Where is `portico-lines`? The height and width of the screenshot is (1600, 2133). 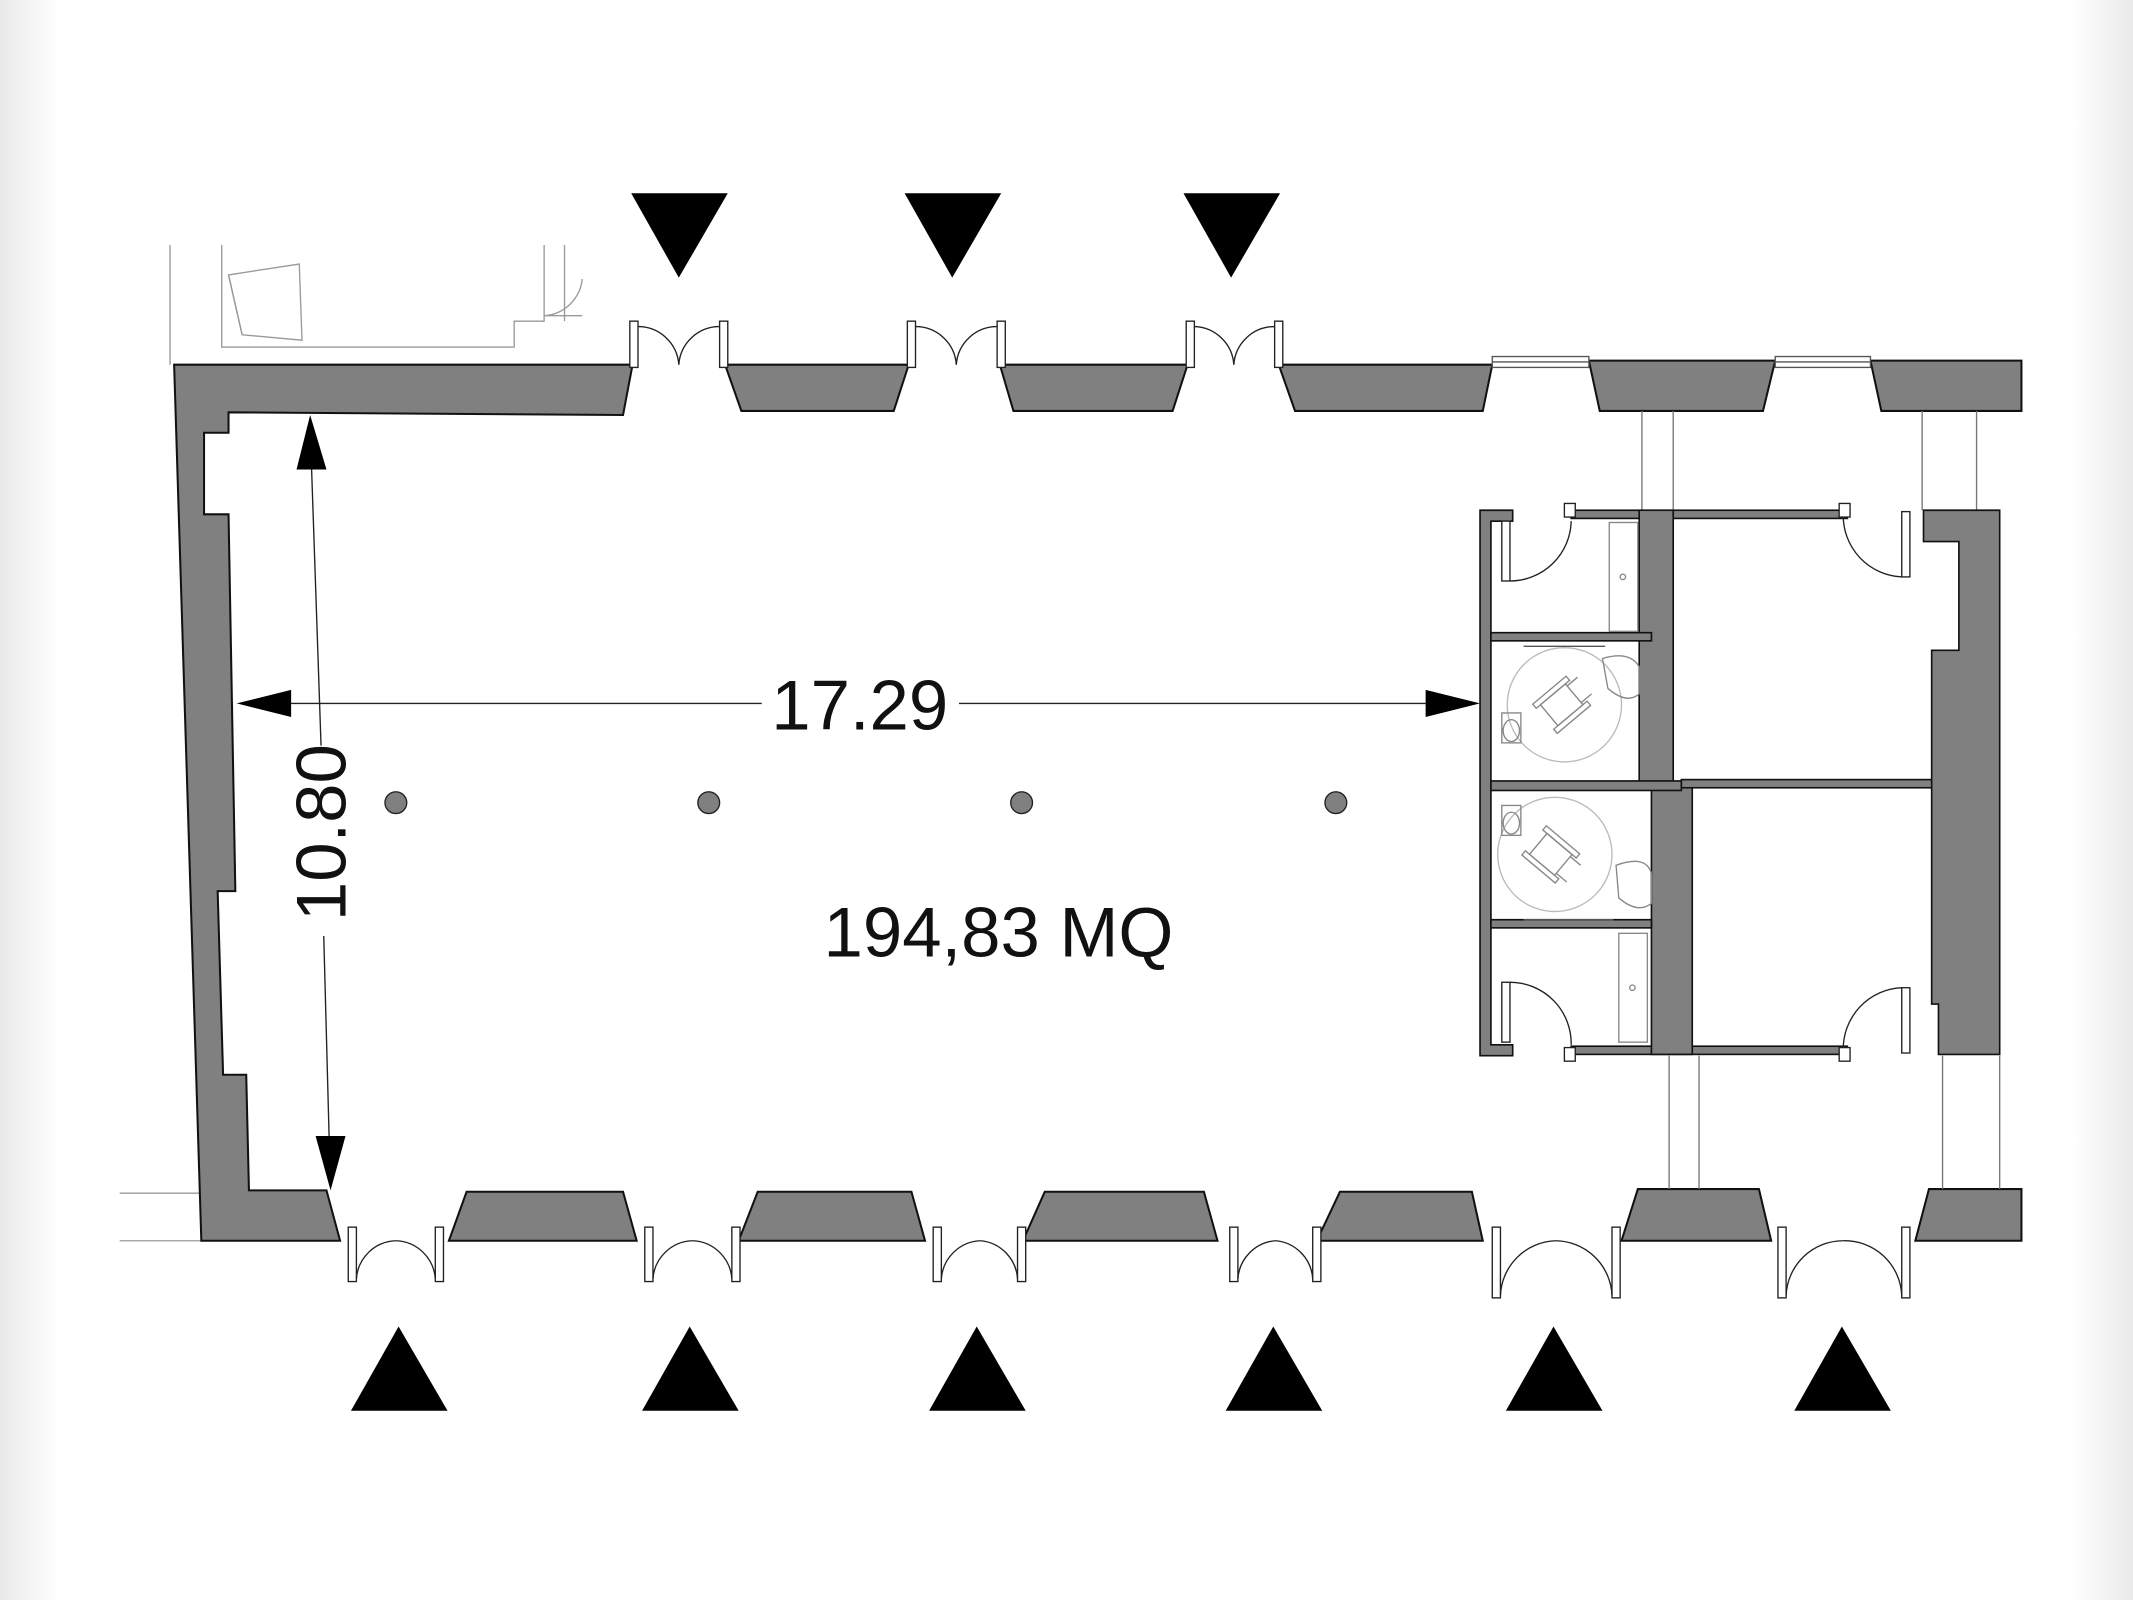 portico-lines is located at coordinates (1821, 800).